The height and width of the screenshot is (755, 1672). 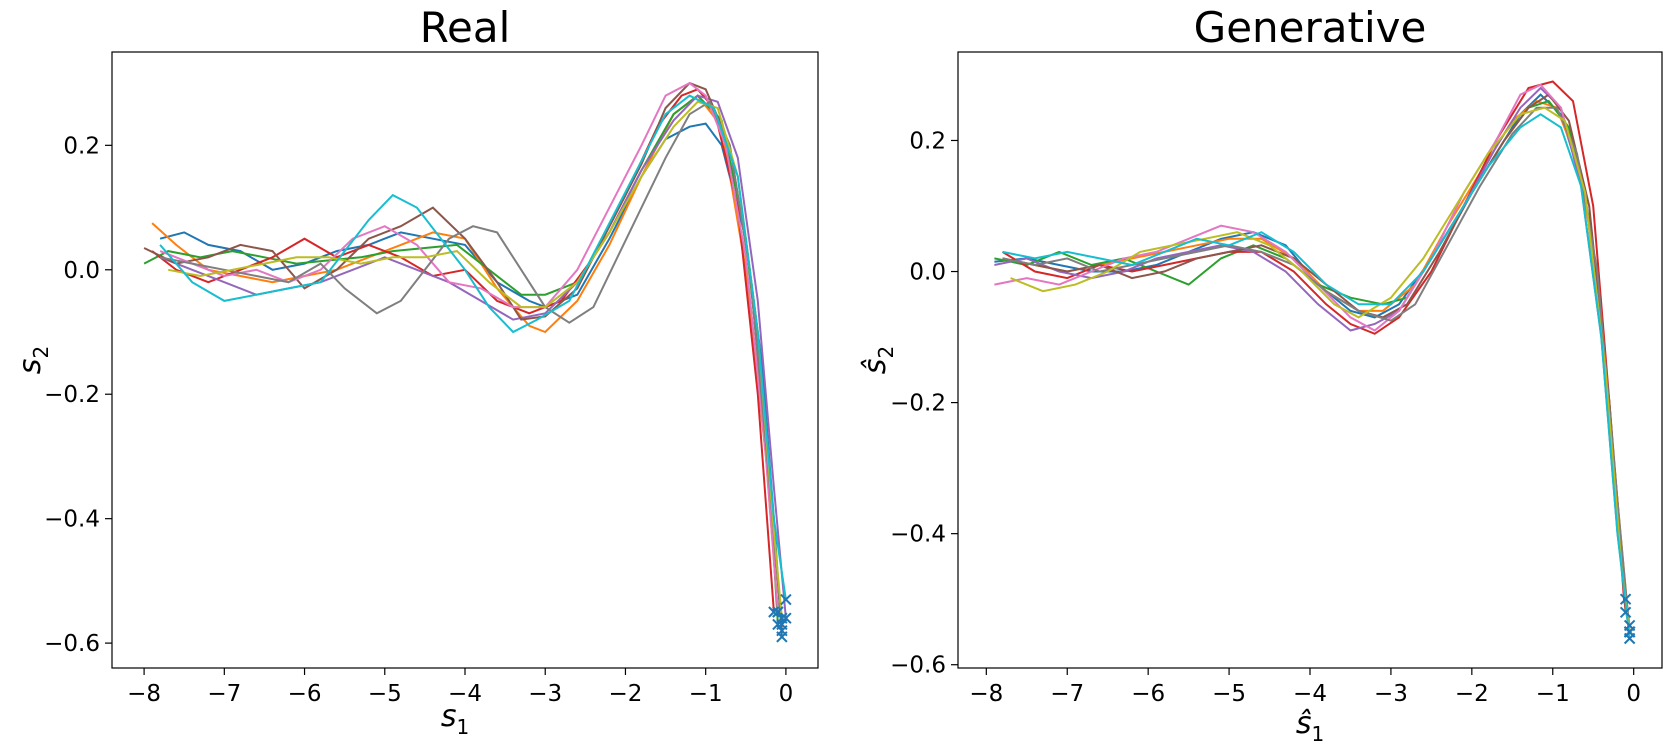 I want to click on y-axis-label: s2, so click(x=33, y=360).